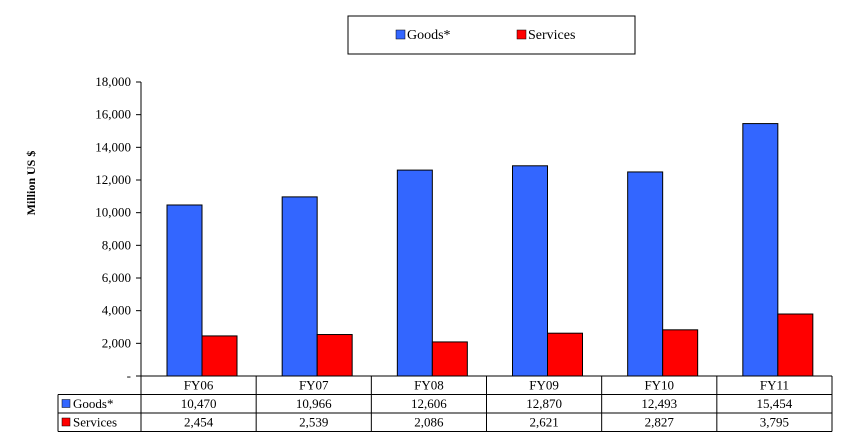 The image size is (843, 443). What do you see at coordinates (659, 403) in the screenshot?
I see `table-value: 12,493` at bounding box center [659, 403].